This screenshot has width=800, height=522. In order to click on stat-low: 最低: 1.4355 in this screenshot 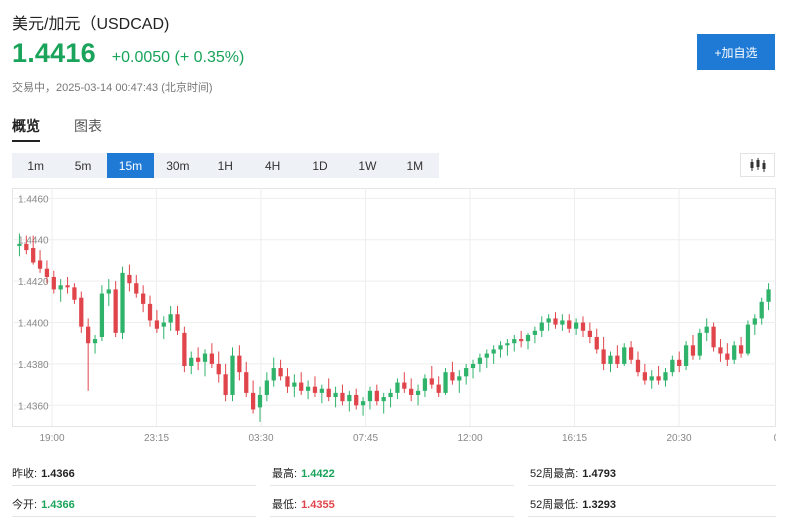, I will do `click(303, 504)`.